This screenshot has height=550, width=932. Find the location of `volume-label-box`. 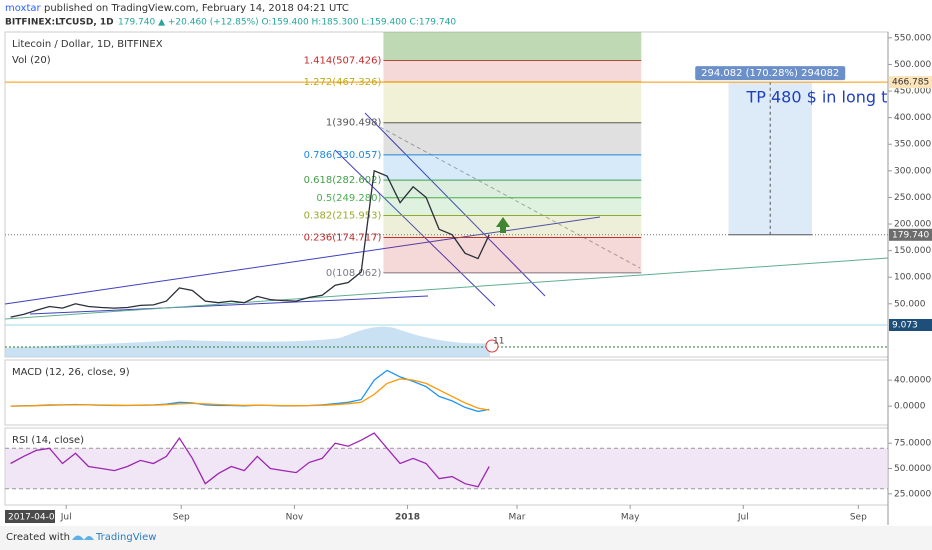

volume-label-box is located at coordinates (910, 325).